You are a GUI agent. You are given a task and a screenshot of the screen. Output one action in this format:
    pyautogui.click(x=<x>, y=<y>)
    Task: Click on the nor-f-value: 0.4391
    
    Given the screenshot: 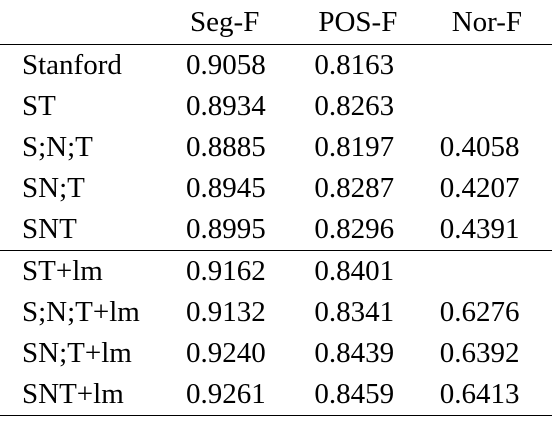 What is the action you would take?
    pyautogui.click(x=479, y=229)
    